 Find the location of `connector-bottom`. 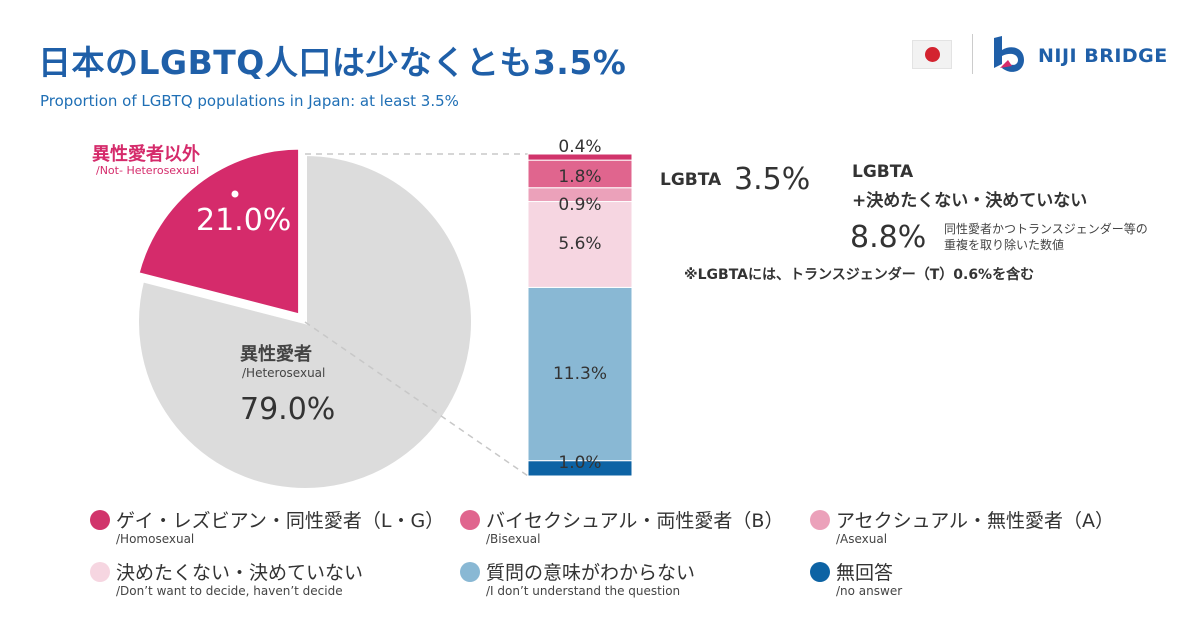

connector-bottom is located at coordinates (416, 399).